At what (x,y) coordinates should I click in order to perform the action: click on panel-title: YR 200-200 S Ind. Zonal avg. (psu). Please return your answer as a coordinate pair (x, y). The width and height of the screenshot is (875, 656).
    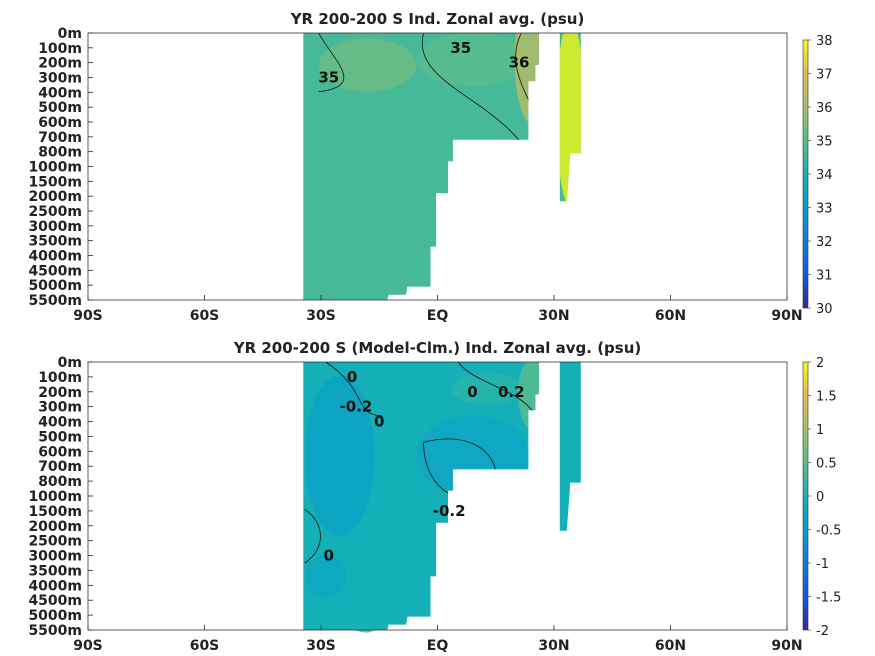
    Looking at the image, I should click on (437, 19).